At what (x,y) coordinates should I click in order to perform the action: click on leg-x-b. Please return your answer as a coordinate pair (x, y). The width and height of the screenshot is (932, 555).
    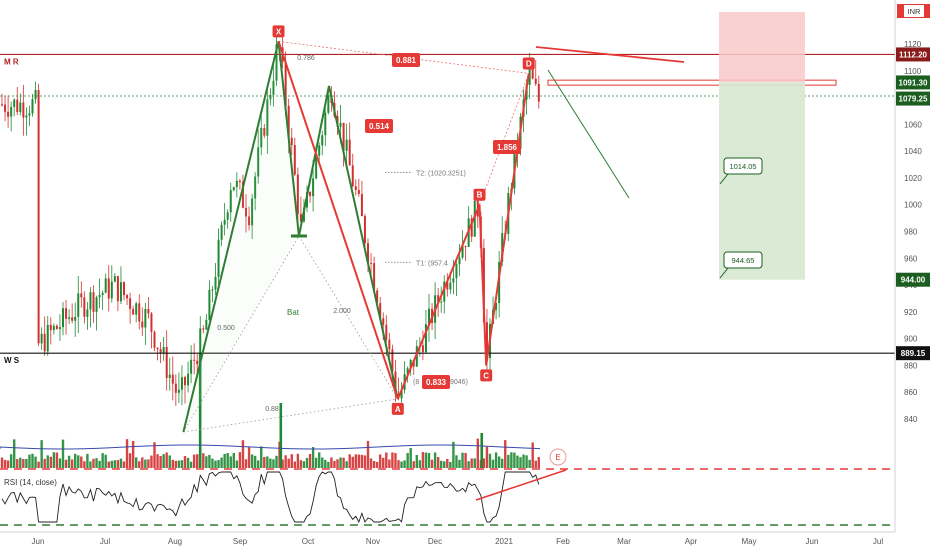
    Looking at the image, I should click on (288, 139).